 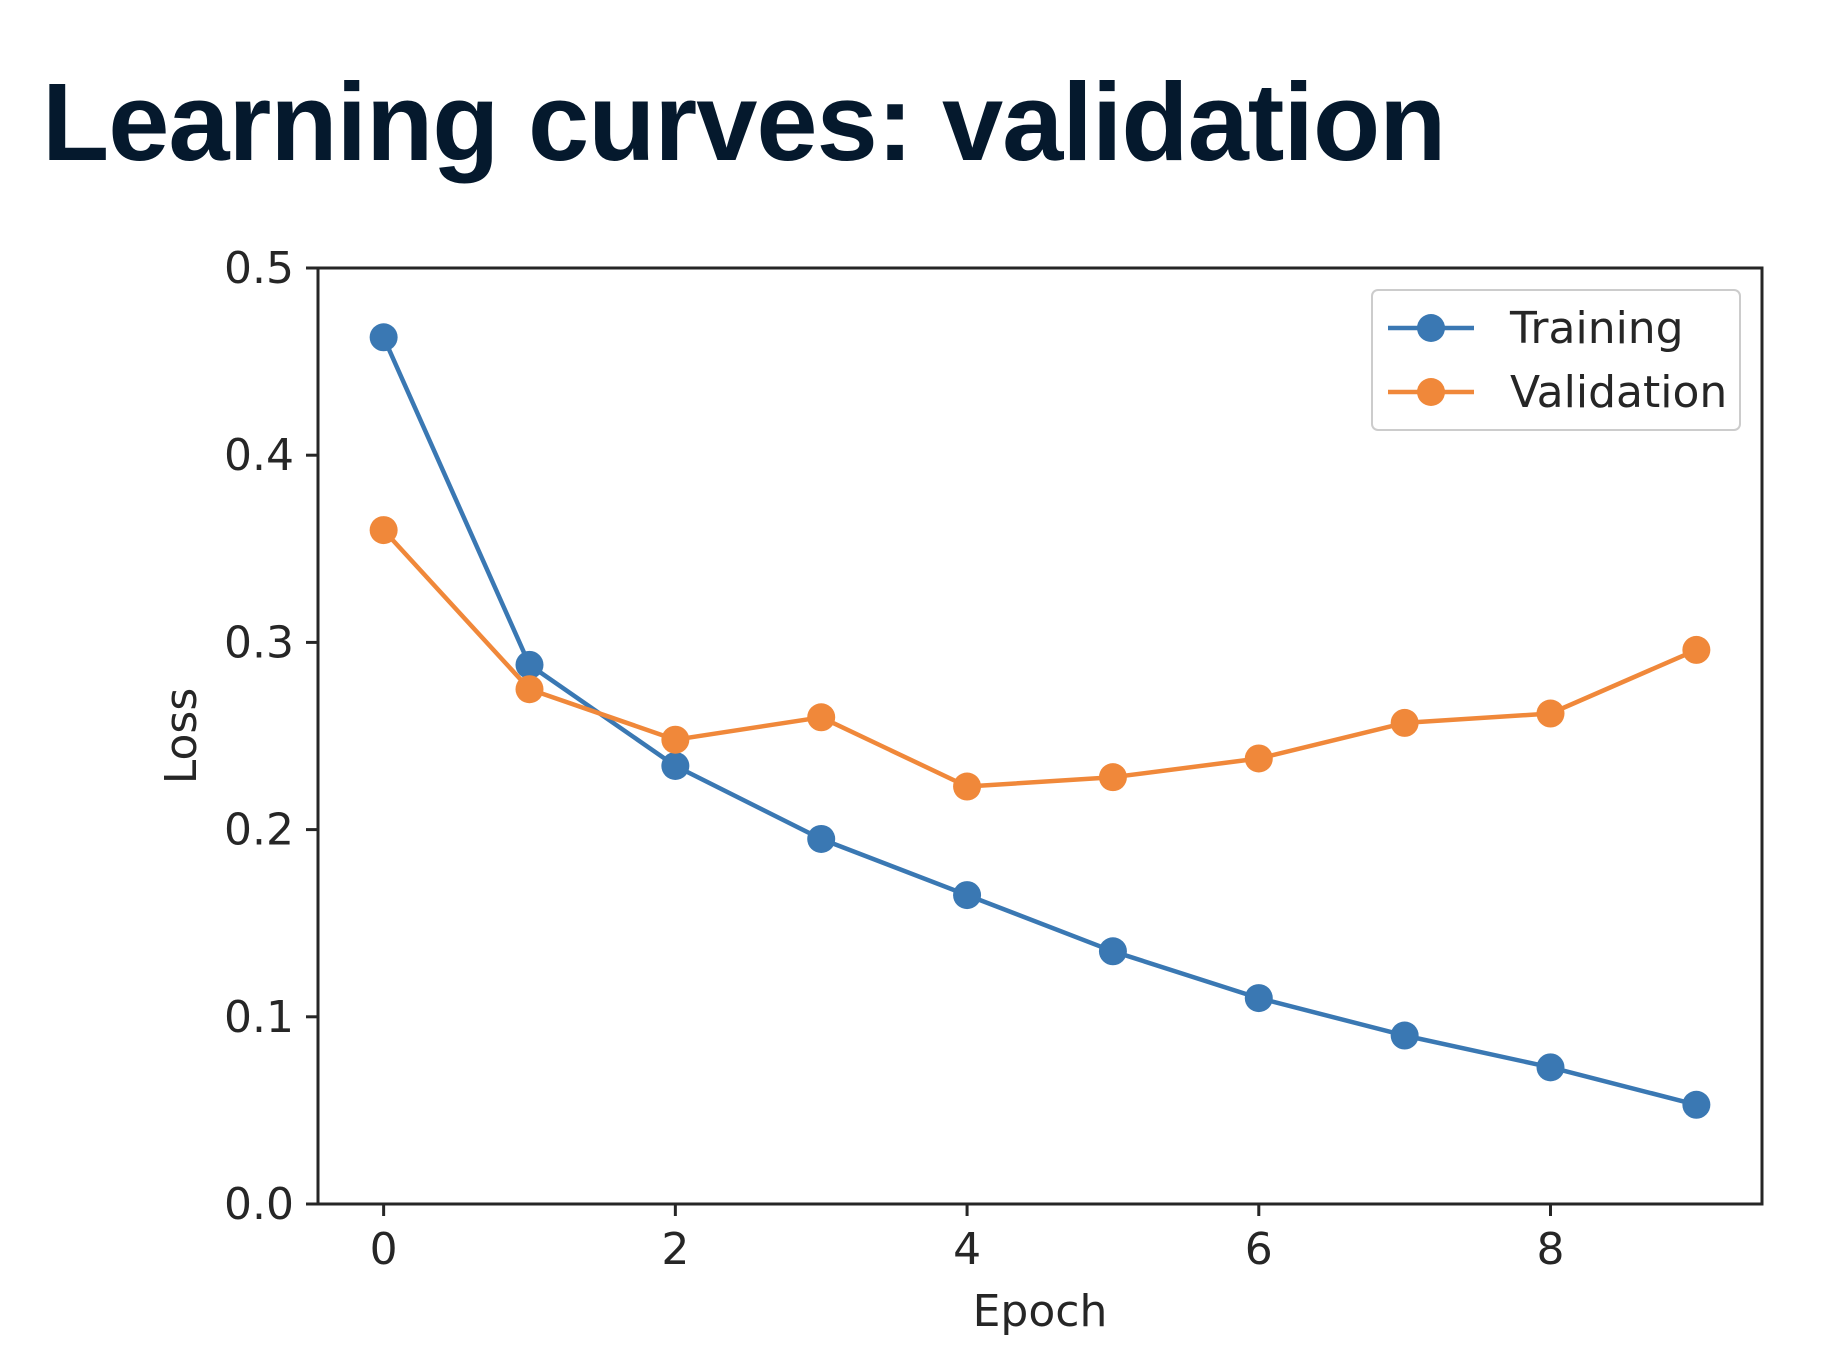 What do you see at coordinates (259, 455) in the screenshot?
I see `y-tick-label: 0.4` at bounding box center [259, 455].